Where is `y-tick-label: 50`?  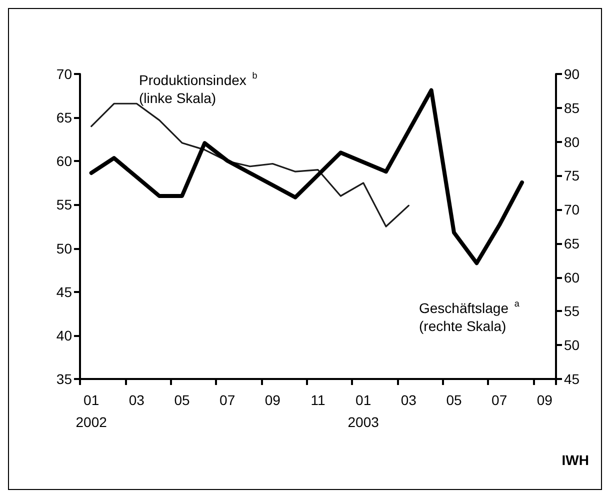
y-tick-label: 50 is located at coordinates (64, 248).